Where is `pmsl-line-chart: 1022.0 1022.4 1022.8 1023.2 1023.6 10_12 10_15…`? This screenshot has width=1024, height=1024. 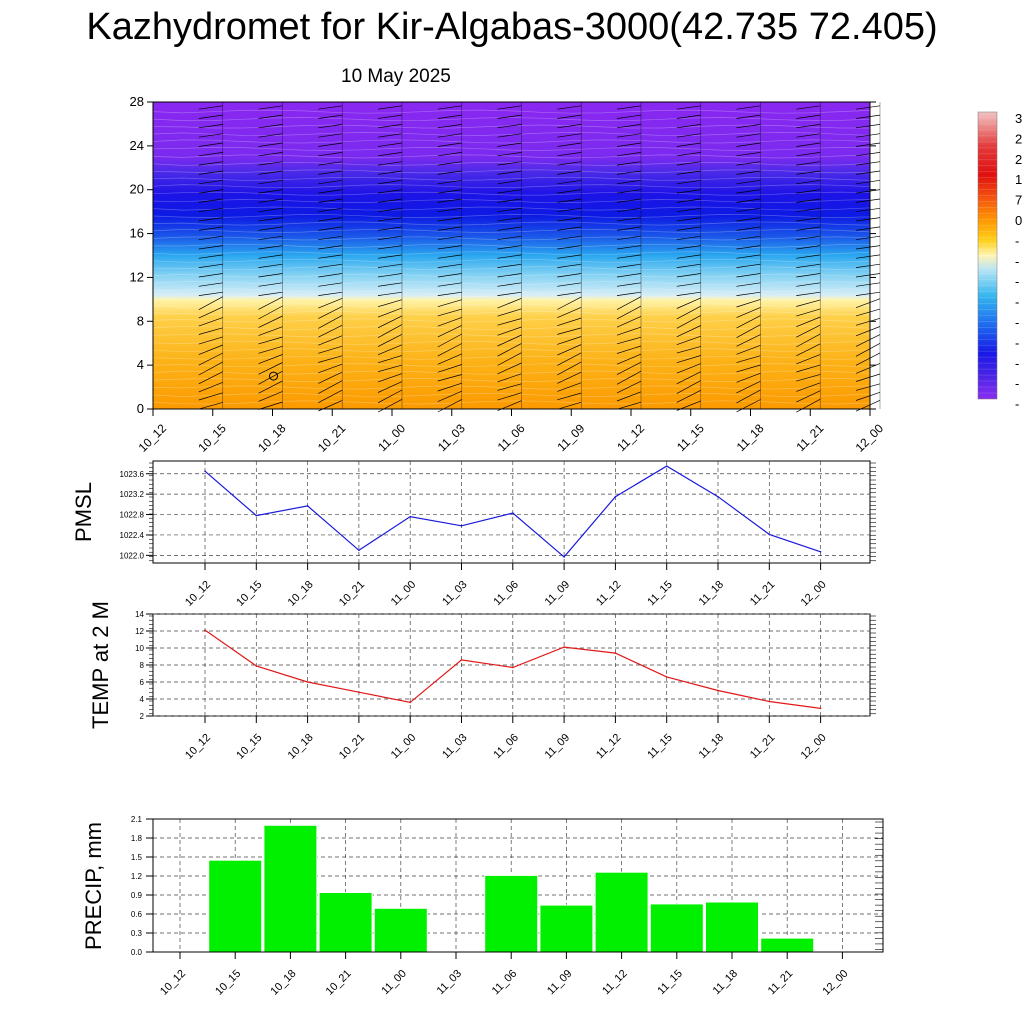
pmsl-line-chart: 1022.0 1022.4 1022.8 1023.2 1023.6 10_12 10_15… is located at coordinates (473, 534).